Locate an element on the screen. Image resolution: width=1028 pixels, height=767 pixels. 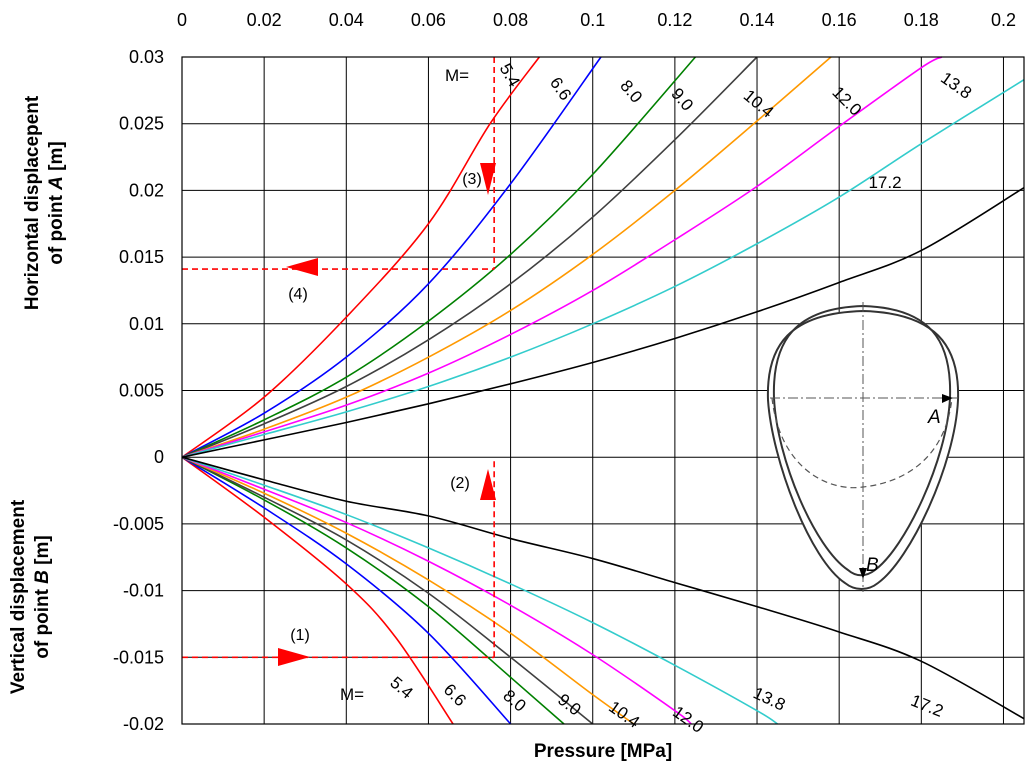
y-axis-title-bottom: Vertical displacement is located at coordinates (18, 596).